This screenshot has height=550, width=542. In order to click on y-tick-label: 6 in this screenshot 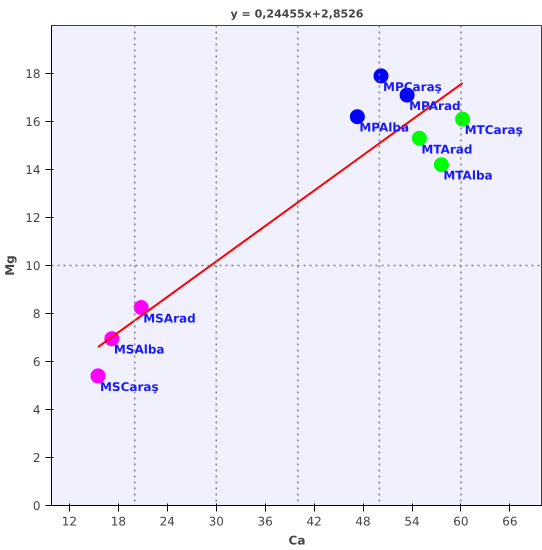, I will do `click(36, 362)`.